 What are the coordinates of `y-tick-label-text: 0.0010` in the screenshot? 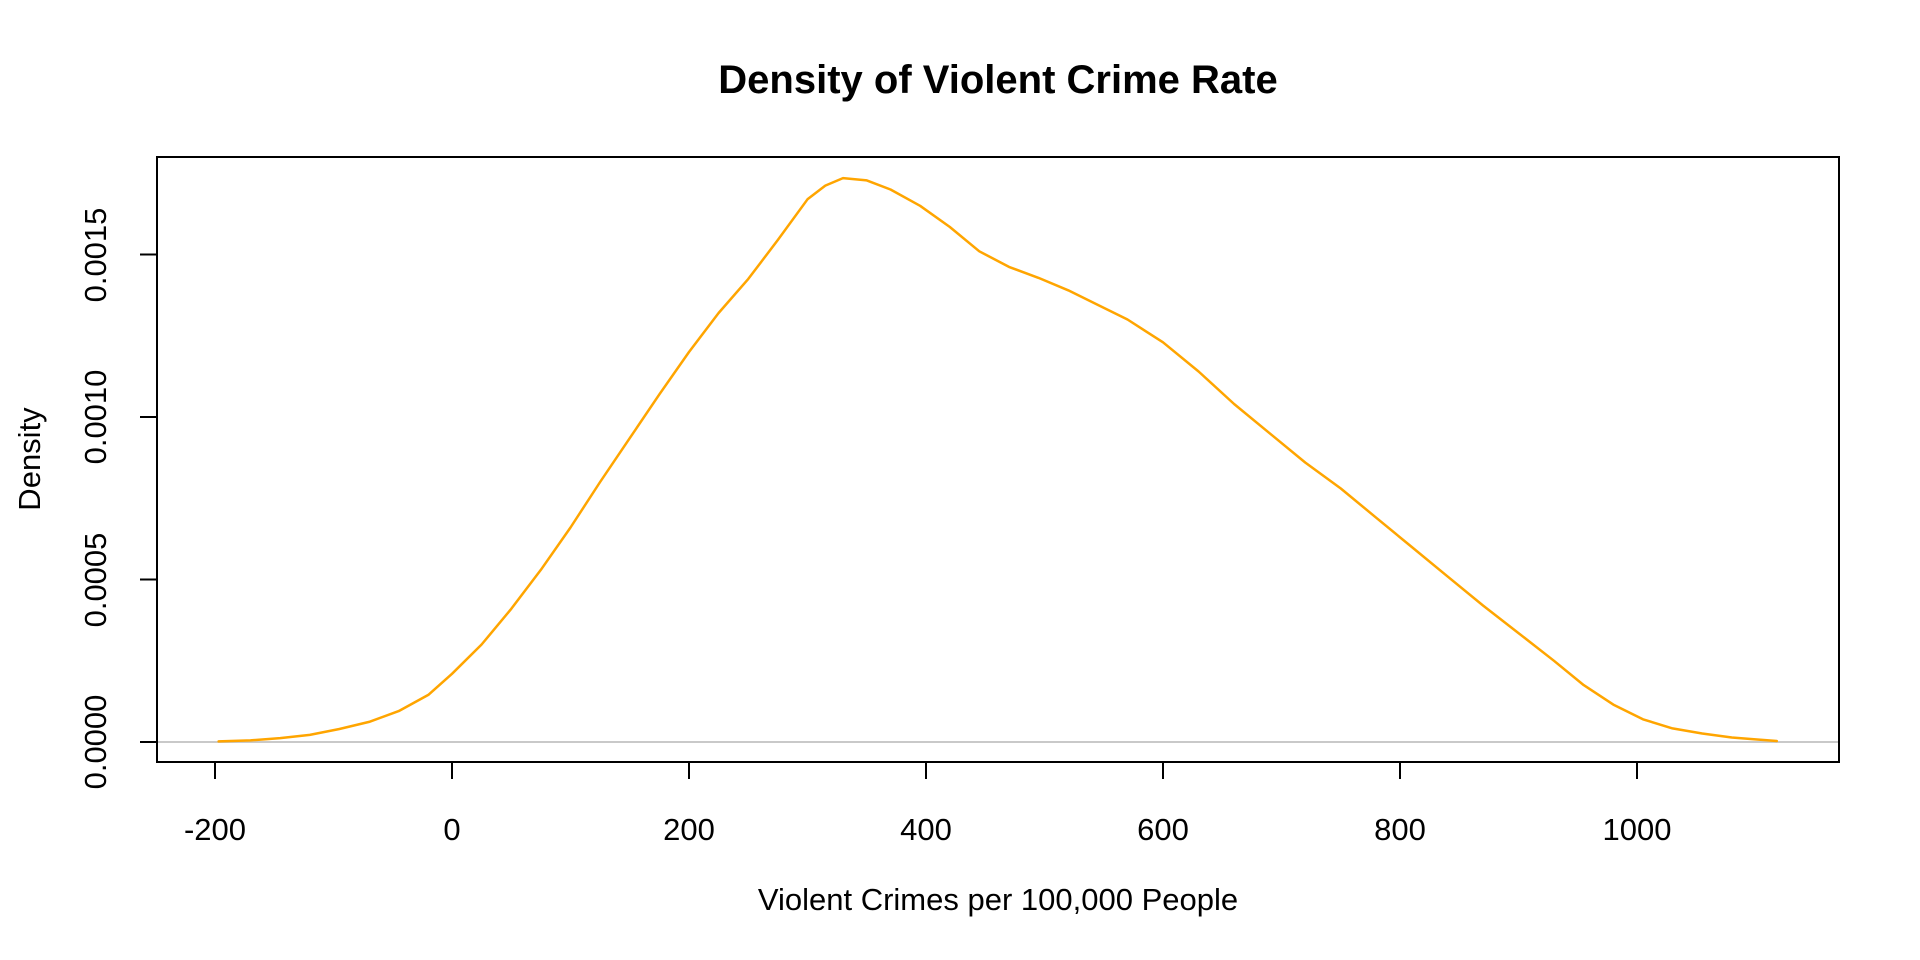 It's located at (95, 417).